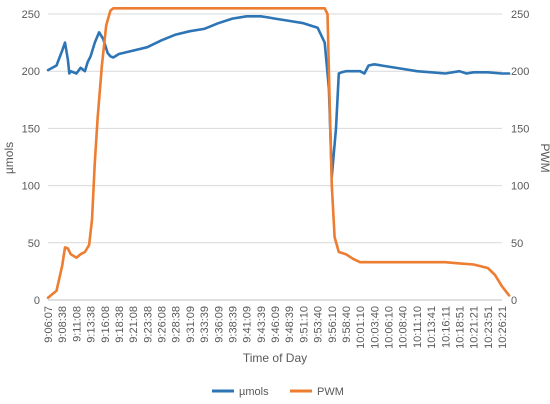 This screenshot has height=404, width=550. Describe the element at coordinates (31, 158) in the screenshot. I see `y-axis-left-ticks: 0 50 100 150 200 250` at that location.